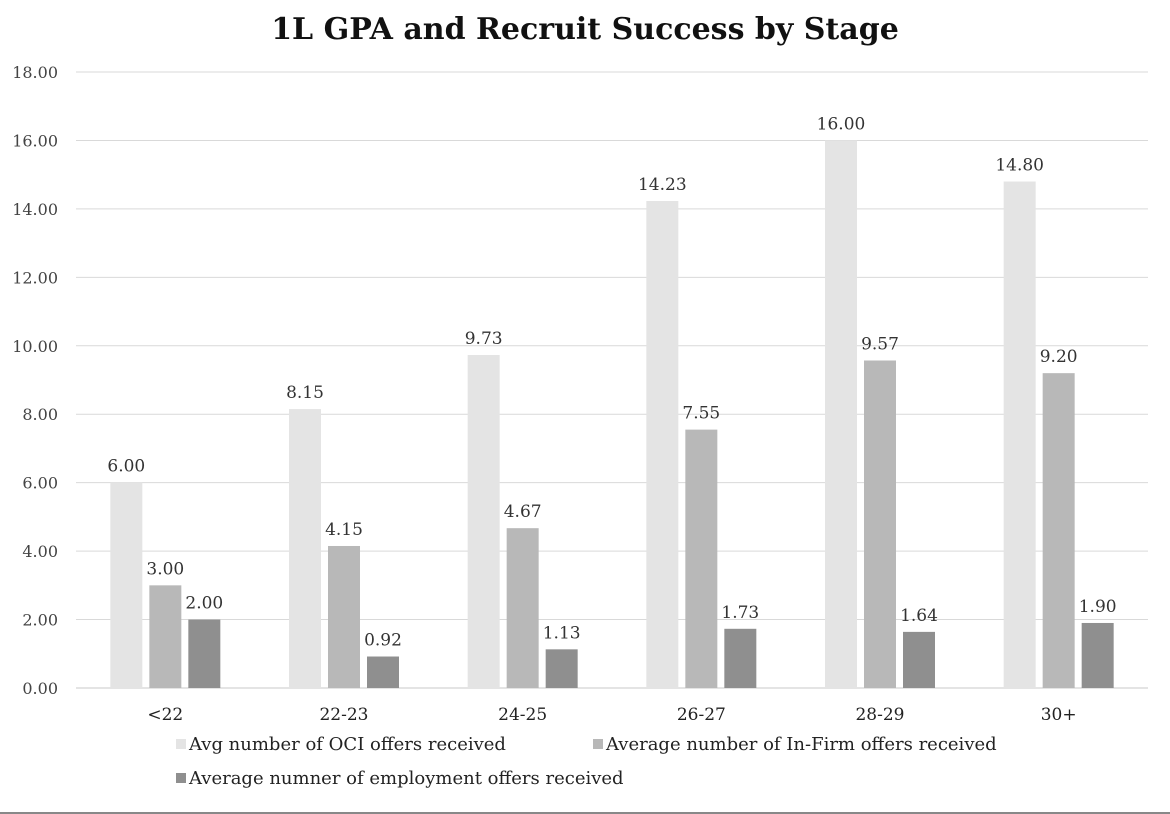 The width and height of the screenshot is (1170, 814). Describe the element at coordinates (344, 530) in the screenshot. I see `data-label: 4.15` at that location.